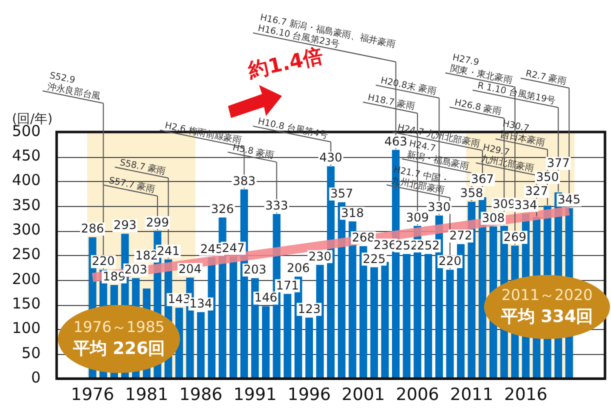 Image resolution: width=611 pixels, height=409 pixels. What do you see at coordinates (146, 395) in the screenshot?
I see `x-tick-label: 1981` at bounding box center [146, 395].